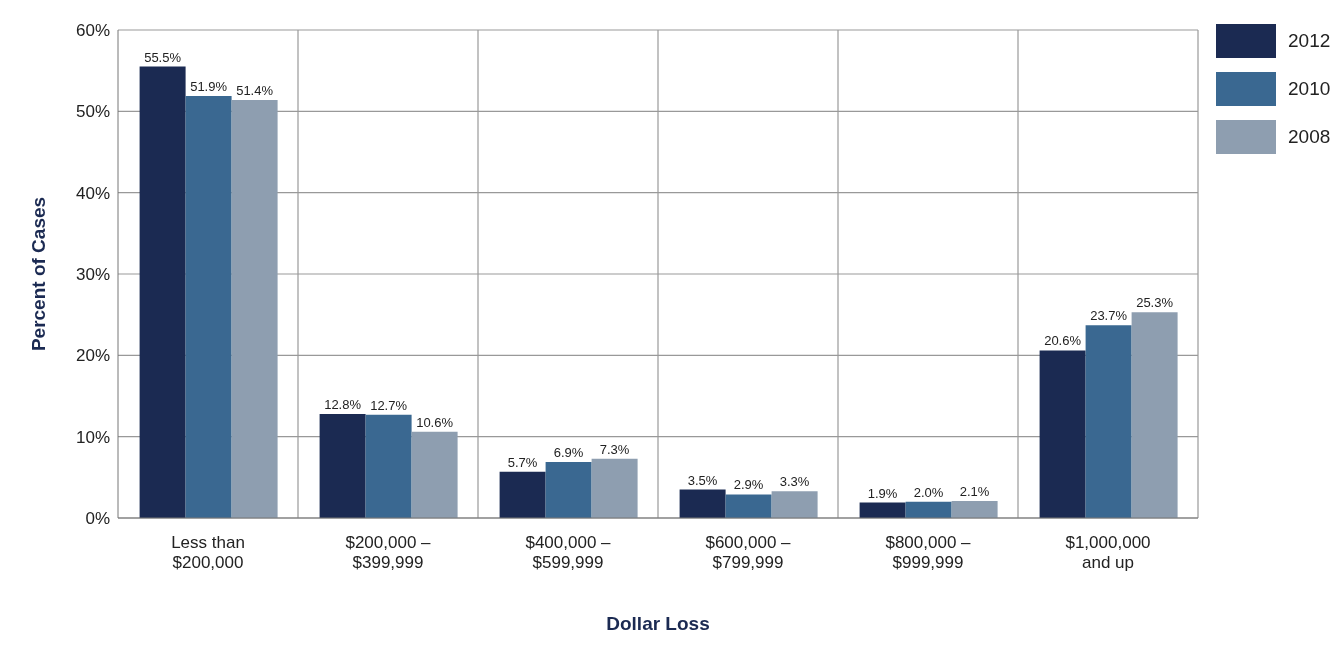  What do you see at coordinates (92, 193) in the screenshot?
I see `y-tick-label: 40%` at bounding box center [92, 193].